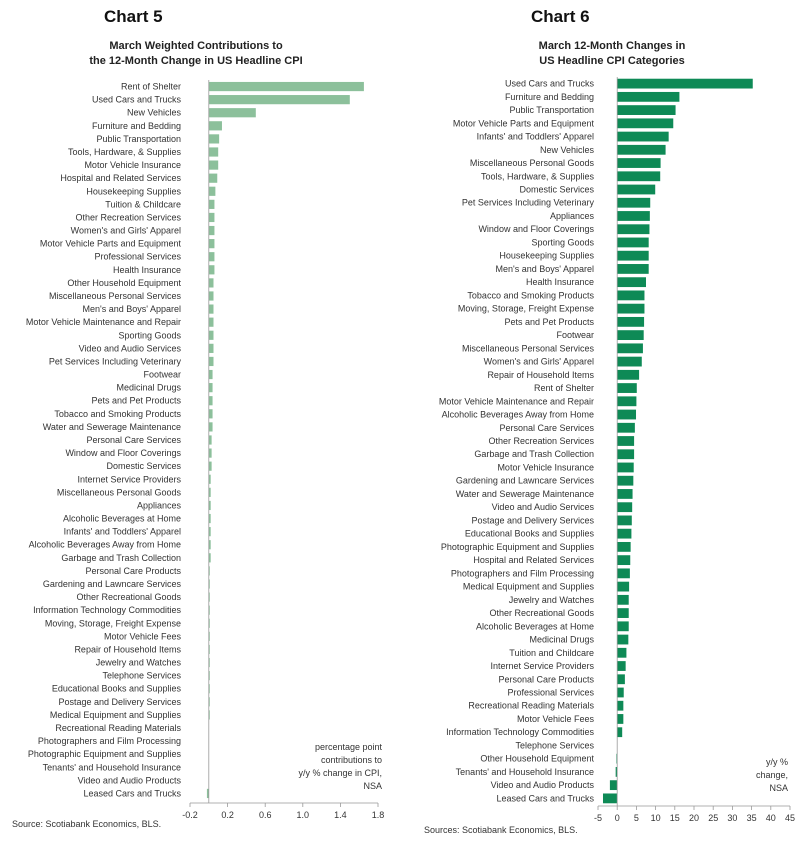 This screenshot has width=807, height=842. What do you see at coordinates (196, 46) in the screenshot?
I see `chart5-title-line1: March Weighted Contributions to` at bounding box center [196, 46].